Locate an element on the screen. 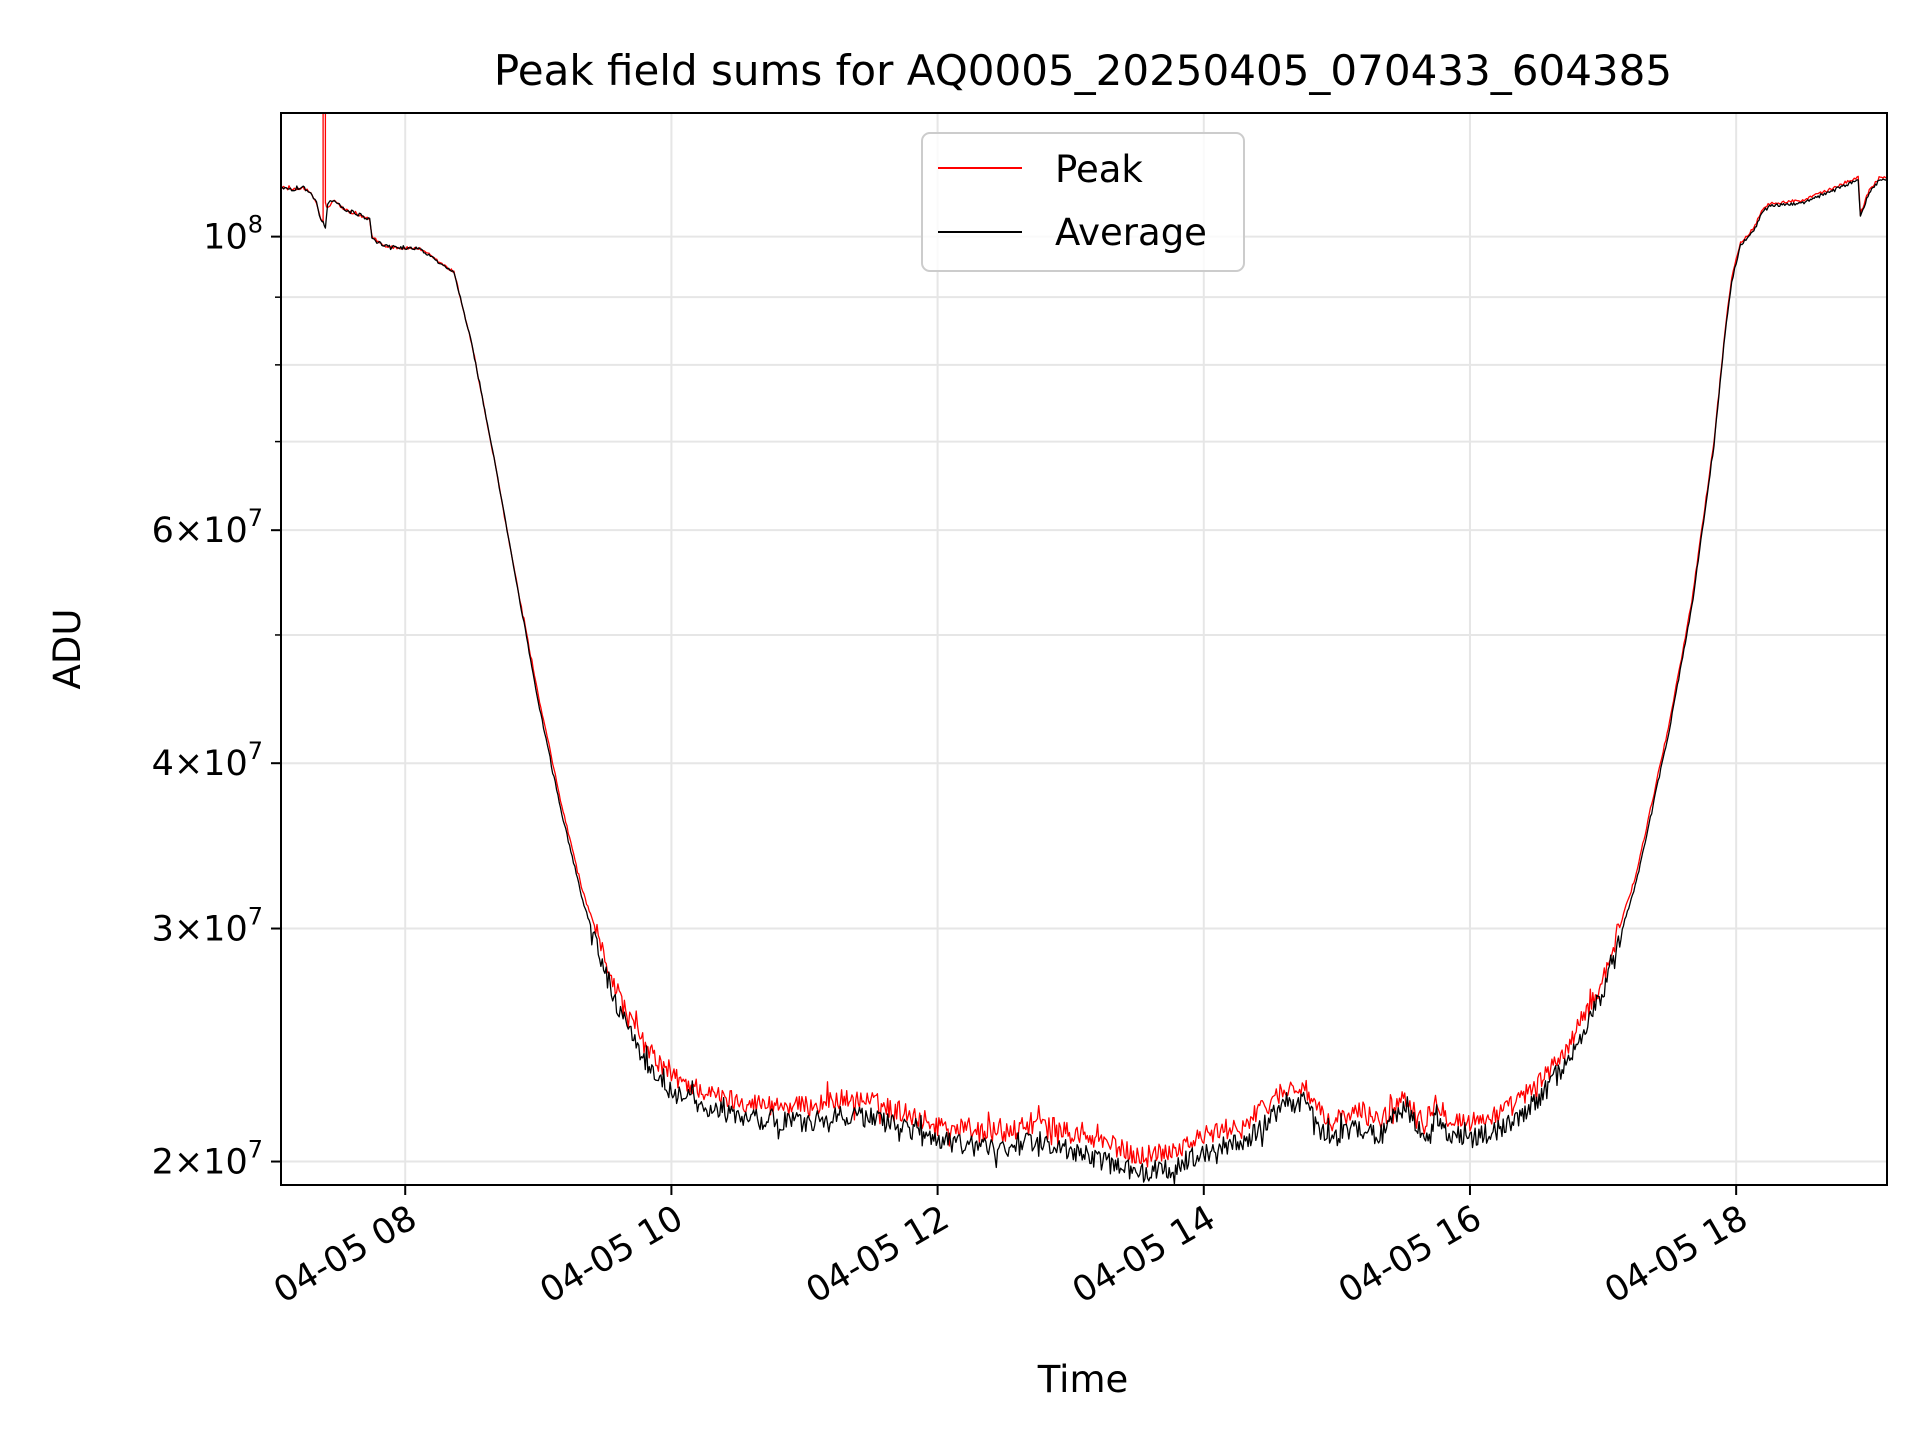 The height and width of the screenshot is (1440, 1920). y-tick-label: 6×107 is located at coordinates (207, 527).